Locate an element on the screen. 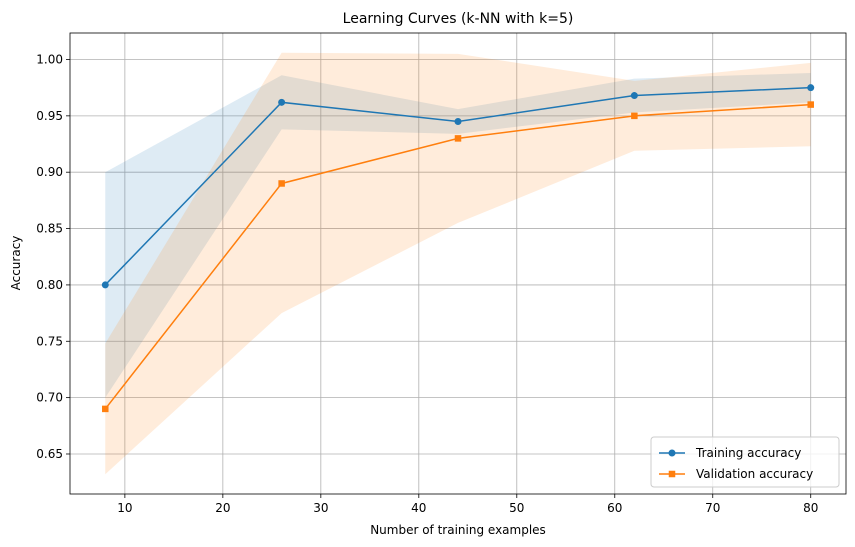 This screenshot has width=855, height=547. x-axis-label: Number of training examples is located at coordinates (458, 530).